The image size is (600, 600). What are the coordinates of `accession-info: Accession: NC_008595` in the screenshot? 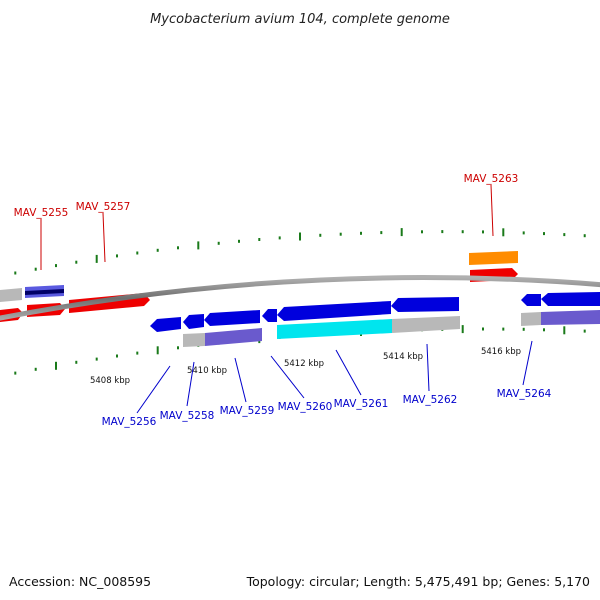 It's located at (80, 581).